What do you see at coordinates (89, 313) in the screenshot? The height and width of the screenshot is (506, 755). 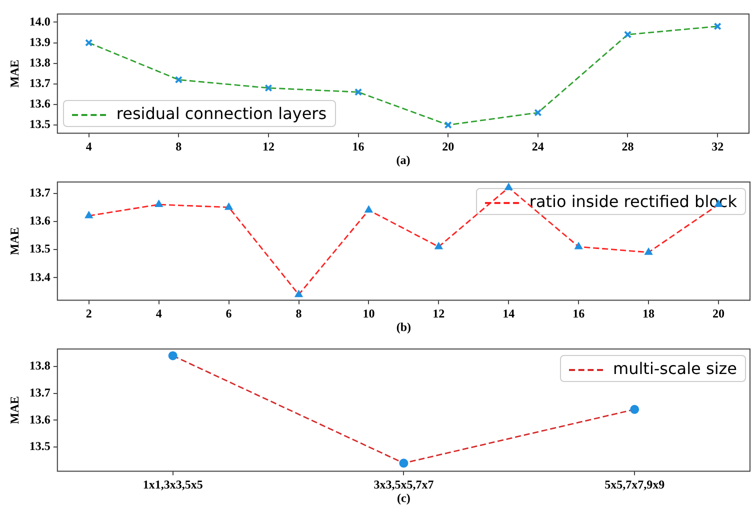 I see `x-tick-label: 2` at bounding box center [89, 313].